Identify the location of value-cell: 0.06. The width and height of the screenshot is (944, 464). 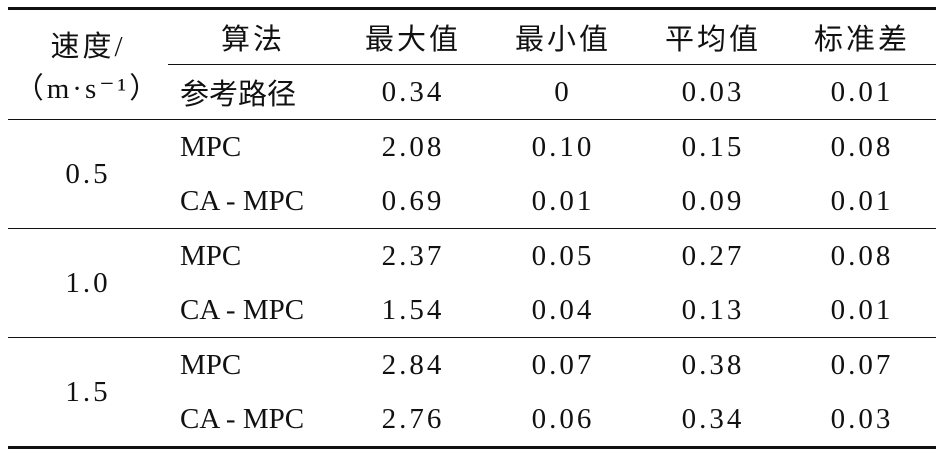
(563, 420).